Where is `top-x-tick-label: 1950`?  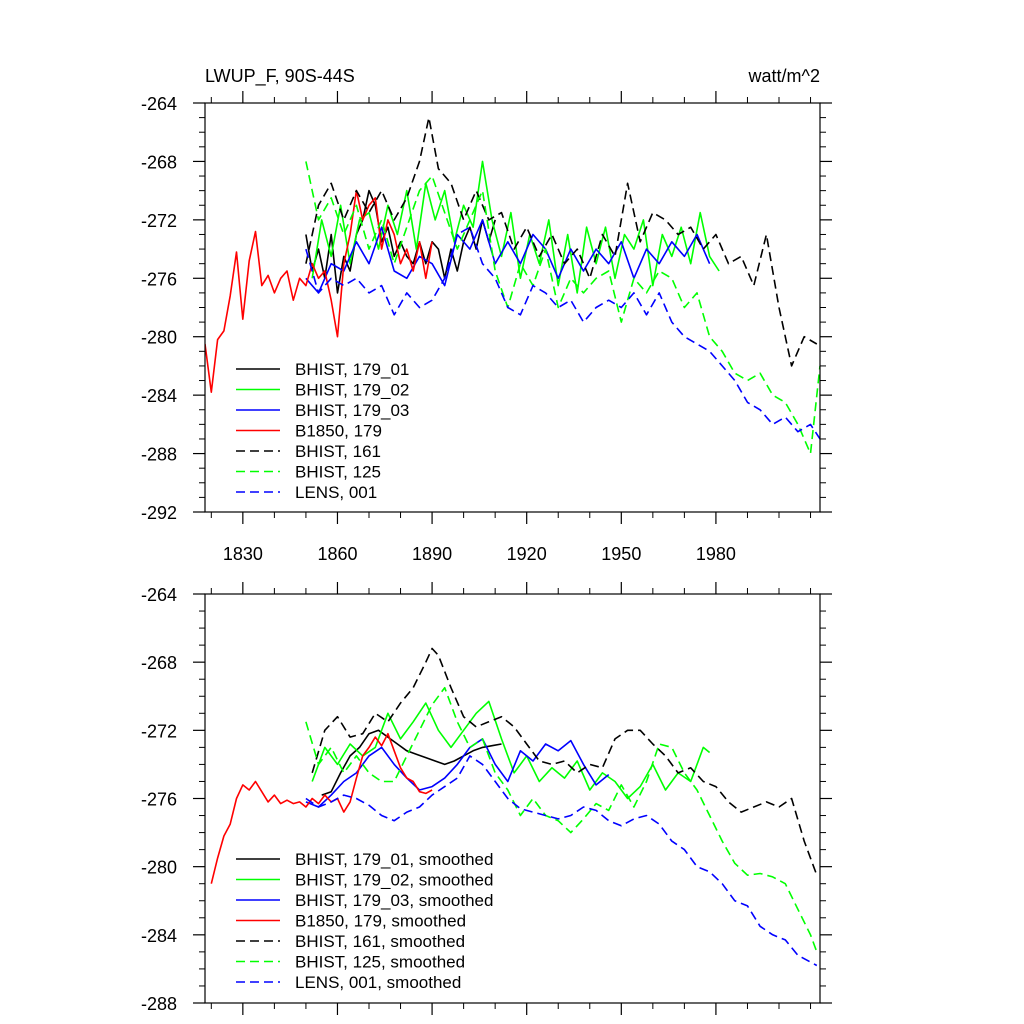 top-x-tick-label: 1950 is located at coordinates (621, 554).